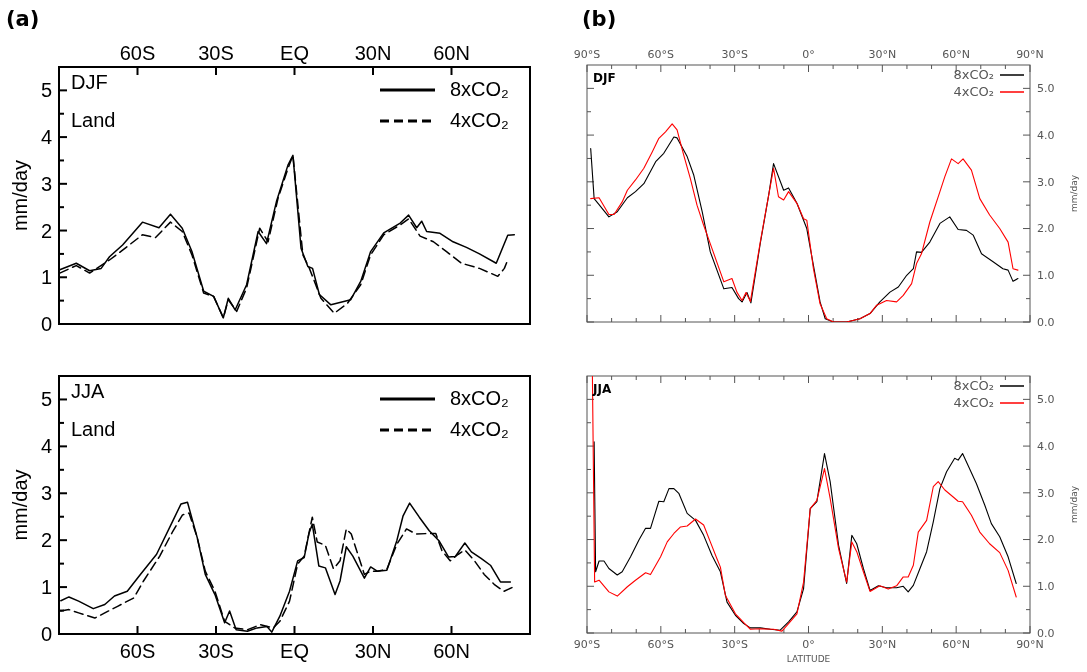 The width and height of the screenshot is (1087, 672). Describe the element at coordinates (599, 19) in the screenshot. I see `chart-title: (b)` at that location.